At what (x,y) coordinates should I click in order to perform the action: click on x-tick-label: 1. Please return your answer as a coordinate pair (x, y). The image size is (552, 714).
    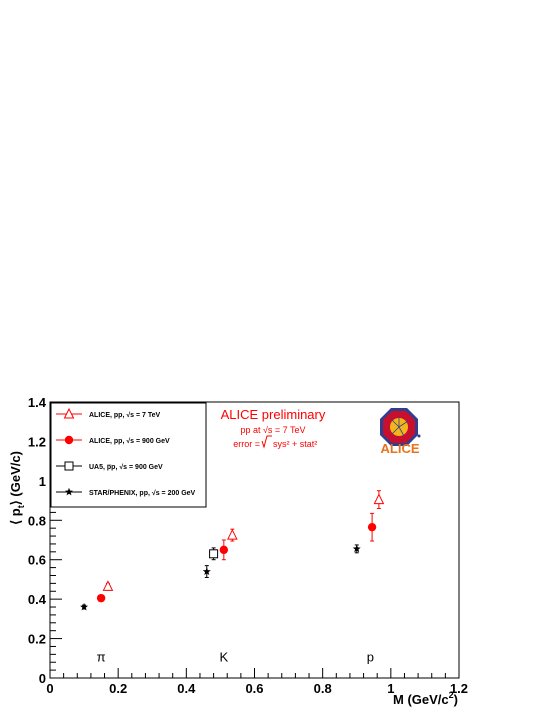
    Looking at the image, I should click on (390, 688).